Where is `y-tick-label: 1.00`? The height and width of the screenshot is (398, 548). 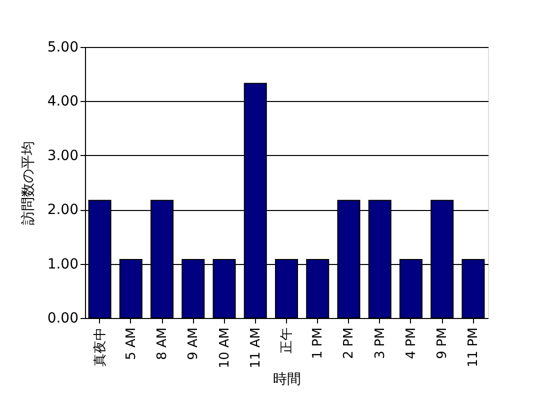
y-tick-label: 1.00 is located at coordinates (62, 264).